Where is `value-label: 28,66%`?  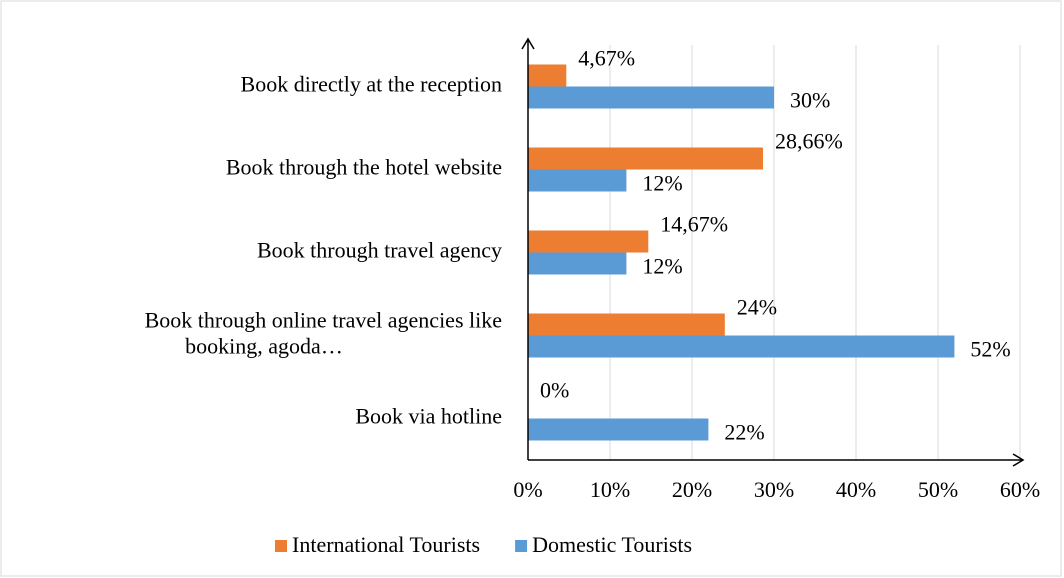 value-label: 28,66% is located at coordinates (809, 141).